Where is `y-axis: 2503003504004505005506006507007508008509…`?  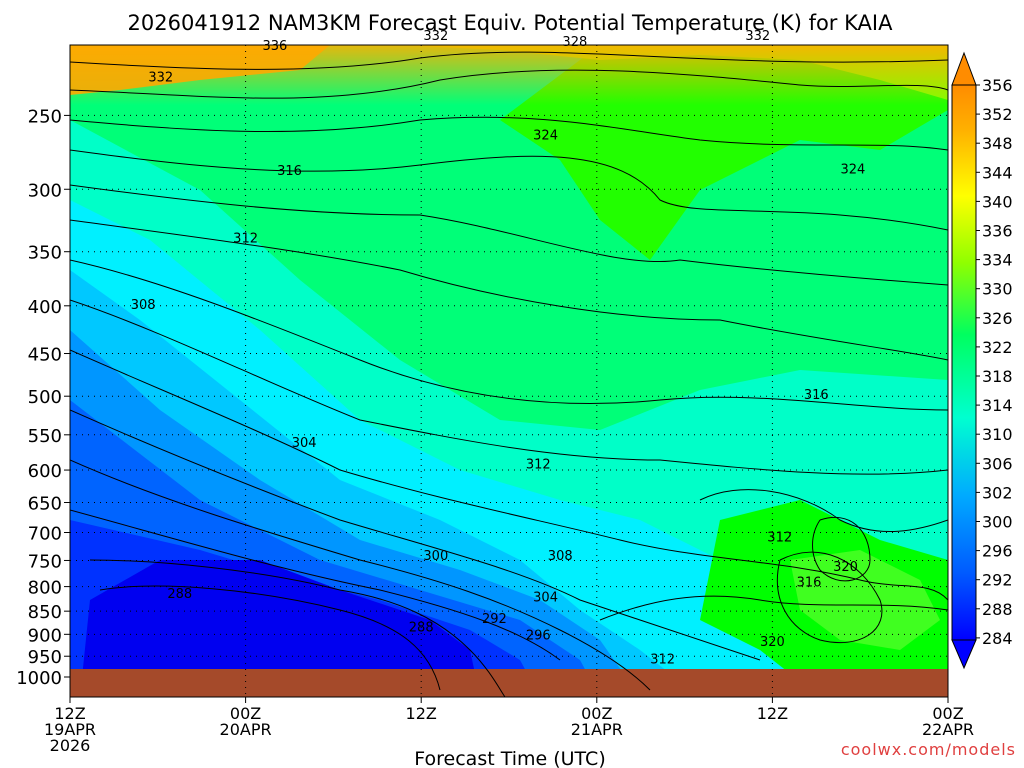
y-axis: 2503003504004505005506006507007508008509… is located at coordinates (43, 397).